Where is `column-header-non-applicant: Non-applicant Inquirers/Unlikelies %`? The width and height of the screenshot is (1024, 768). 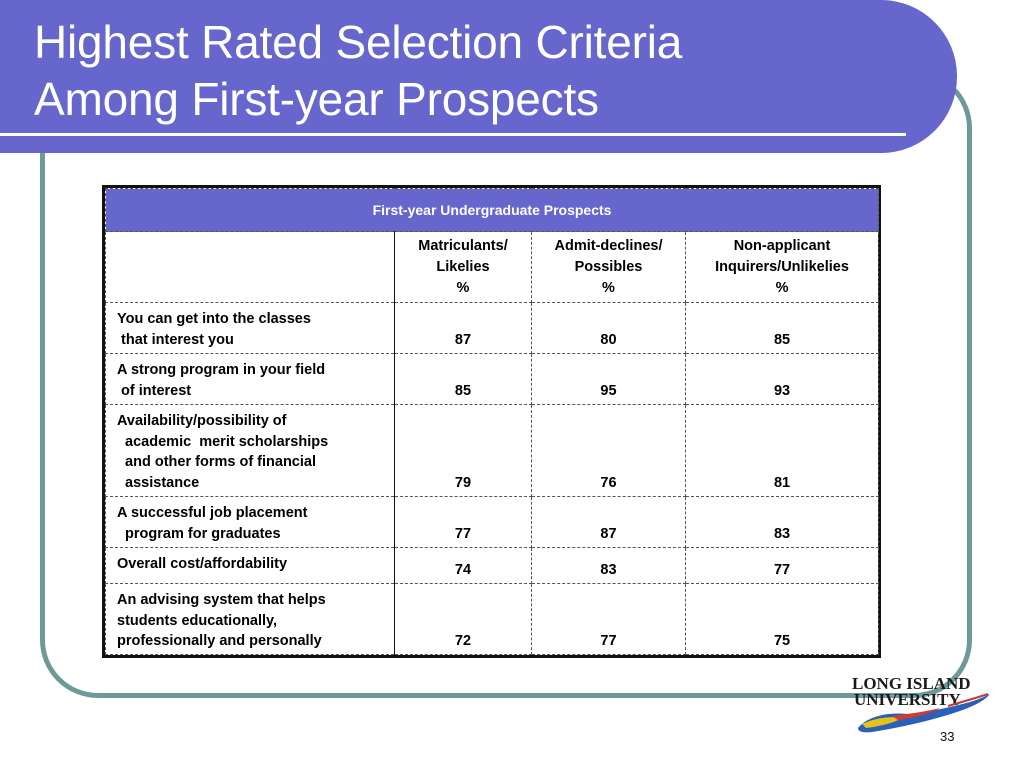
column-header-non-applicant: Non-applicant Inquirers/Unlikelies % is located at coordinates (782, 267).